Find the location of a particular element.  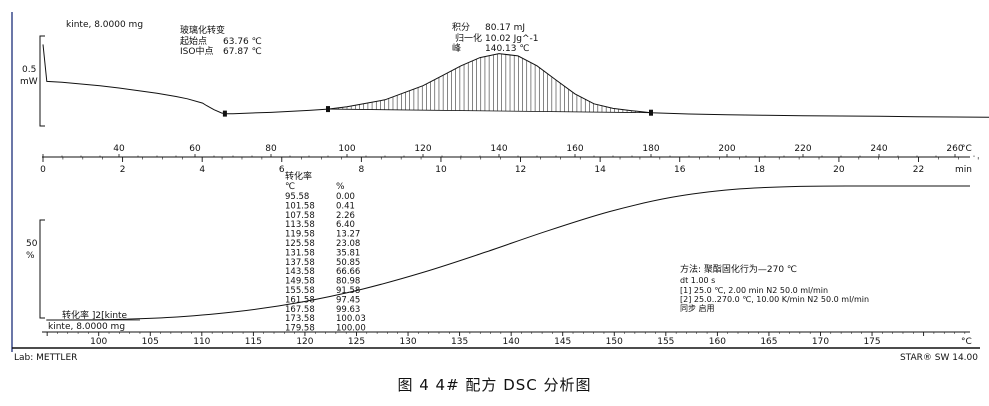

bottom-tick-label: 160 is located at coordinates (717, 342).